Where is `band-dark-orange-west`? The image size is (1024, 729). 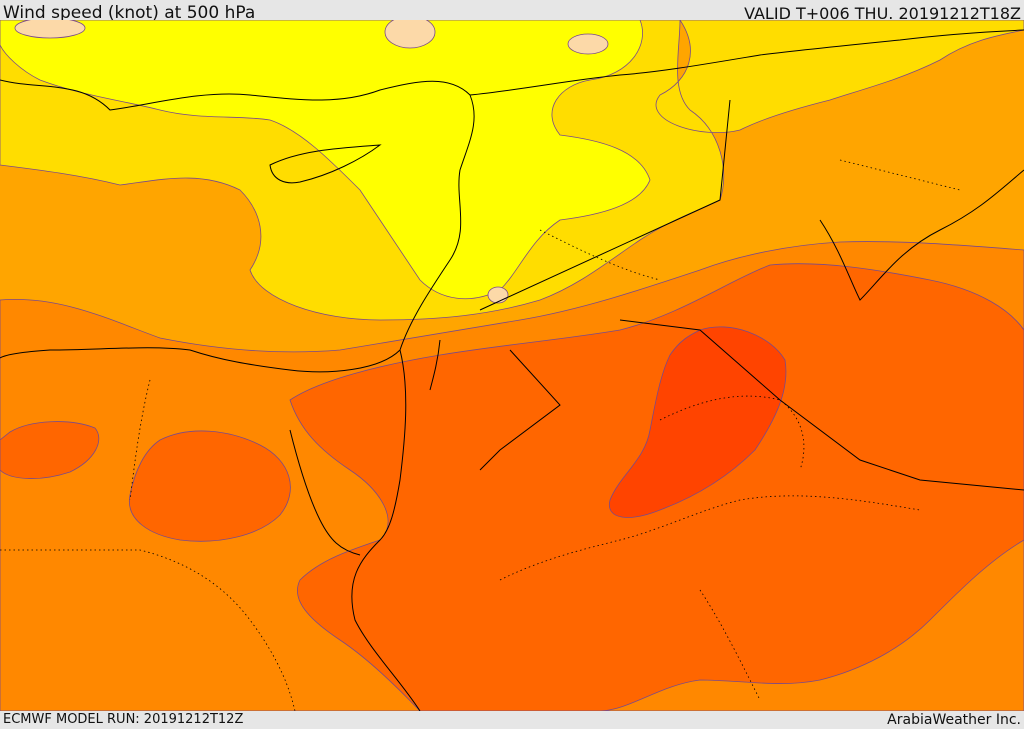 band-dark-orange-west is located at coordinates (209, 486).